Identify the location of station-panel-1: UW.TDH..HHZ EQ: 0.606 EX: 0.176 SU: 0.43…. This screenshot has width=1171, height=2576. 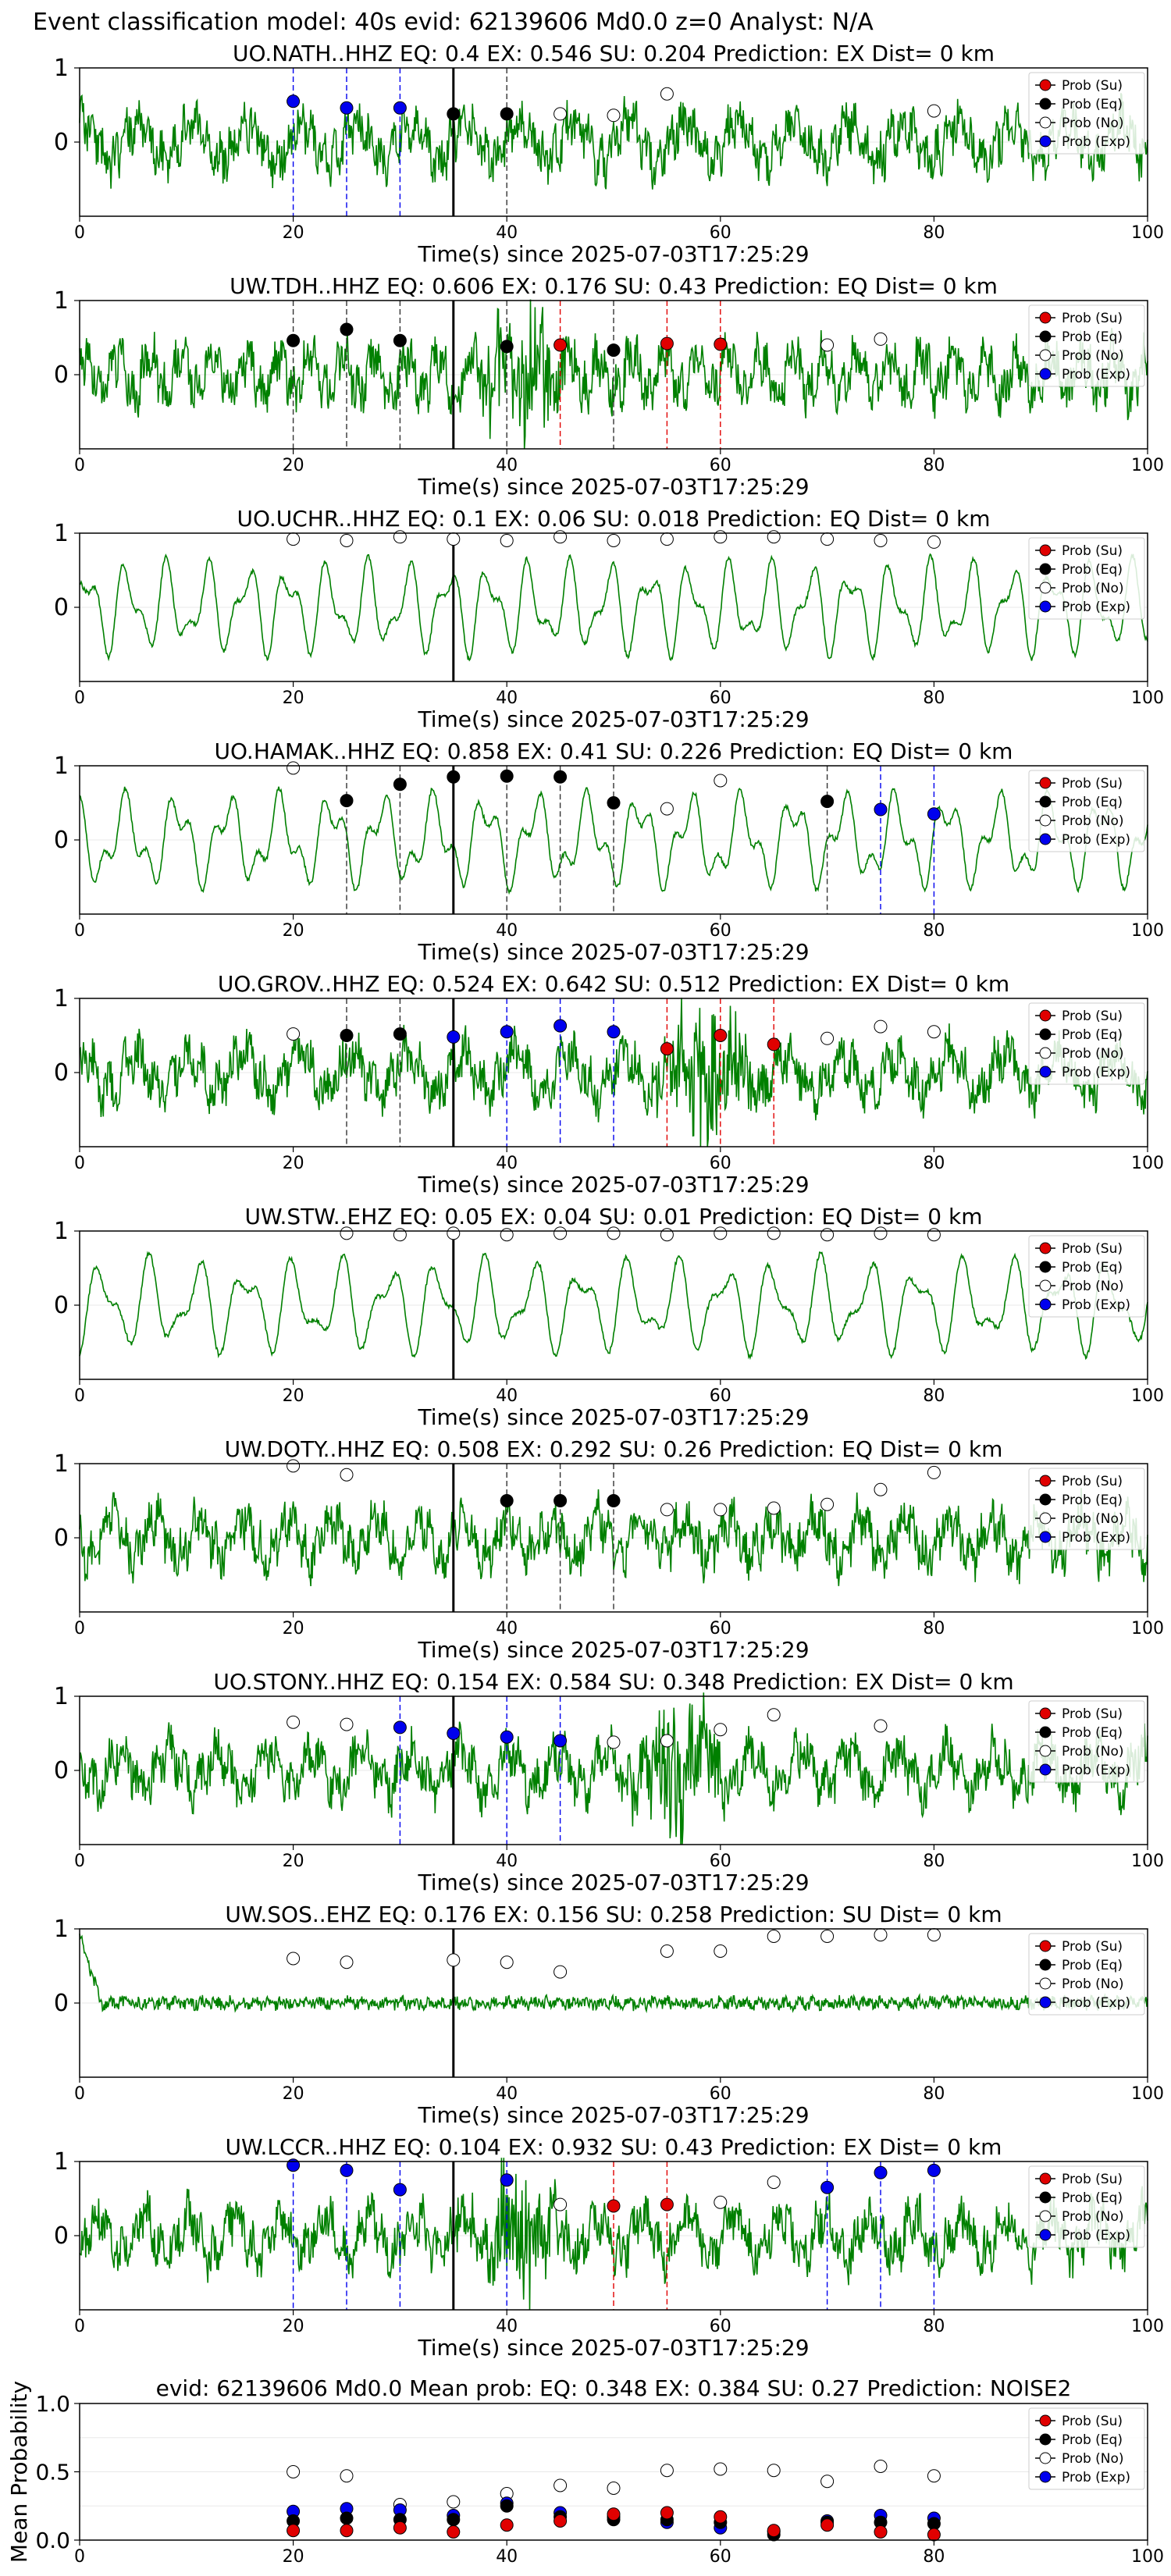
(609, 386).